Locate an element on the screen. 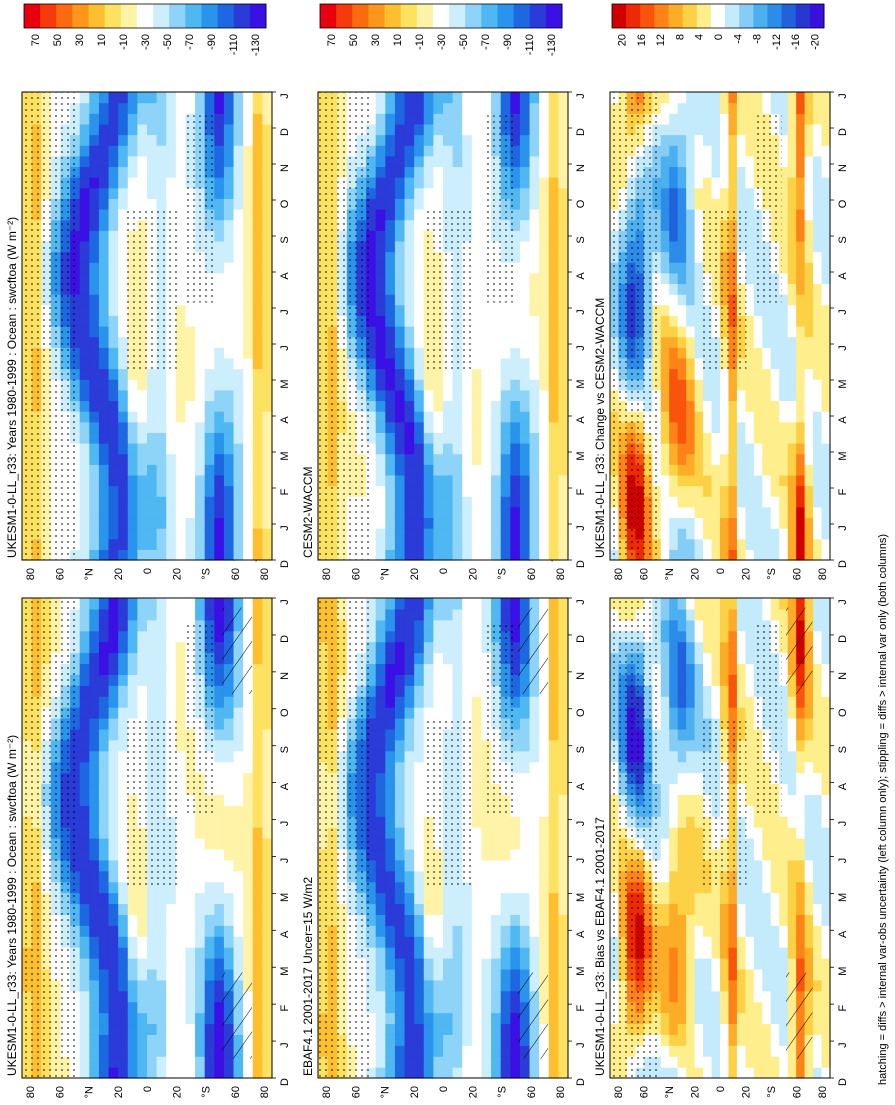 This screenshot has height=1105, width=895. colorbar-swatch is located at coordinates (193, 16).